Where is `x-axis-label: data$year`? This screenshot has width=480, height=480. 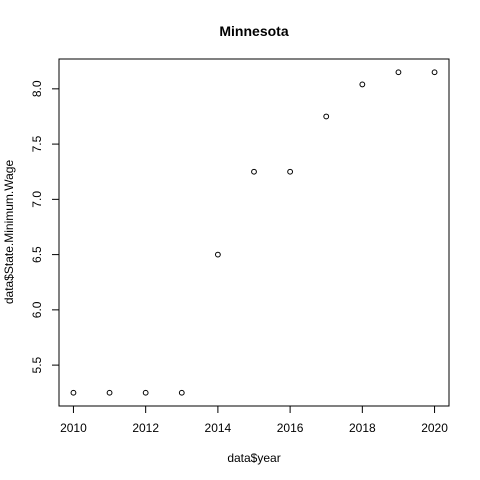 x-axis-label: data$year is located at coordinates (253, 458).